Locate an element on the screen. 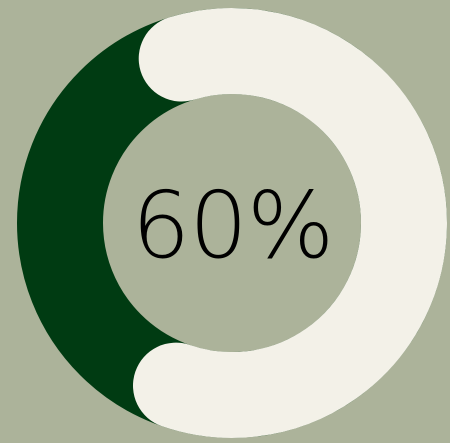 This screenshot has width=450, height=443. progress-percentage-label: 60% is located at coordinates (232, 225).